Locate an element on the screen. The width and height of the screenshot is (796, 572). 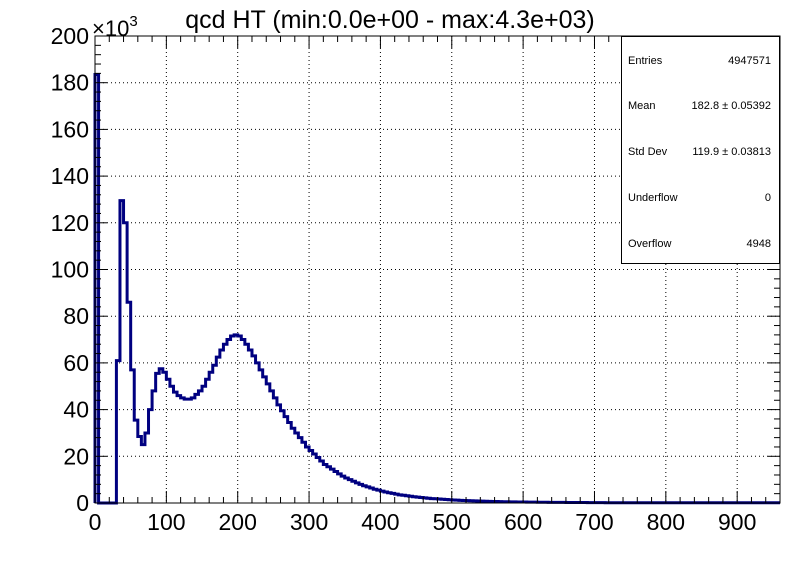
stats-stddev-value: 119.9 ± 0.03813 is located at coordinates (731, 152).